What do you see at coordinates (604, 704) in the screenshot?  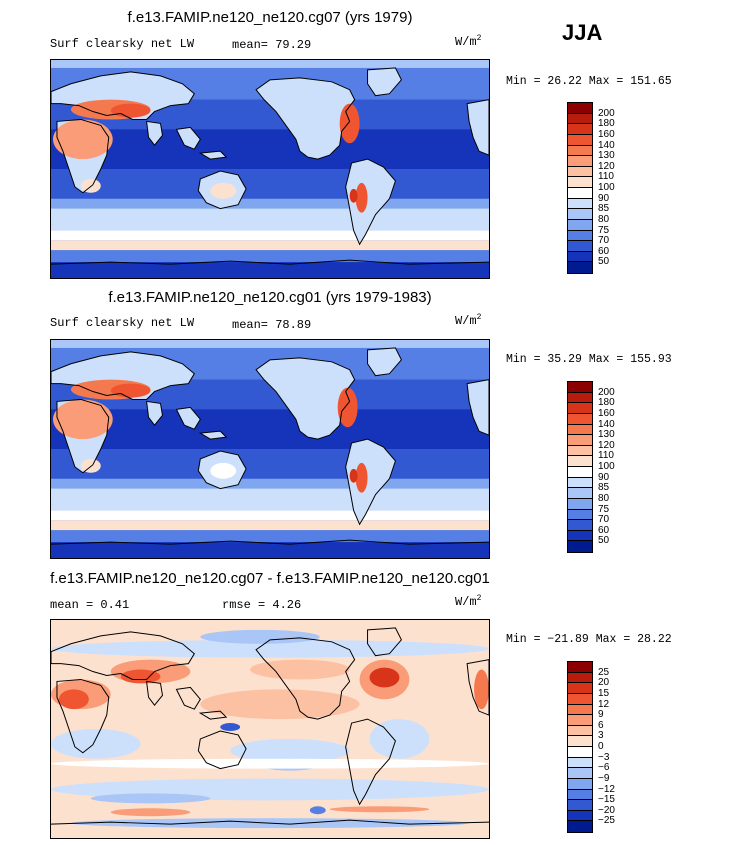 I see `colorbar-tick-label: 12` at bounding box center [604, 704].